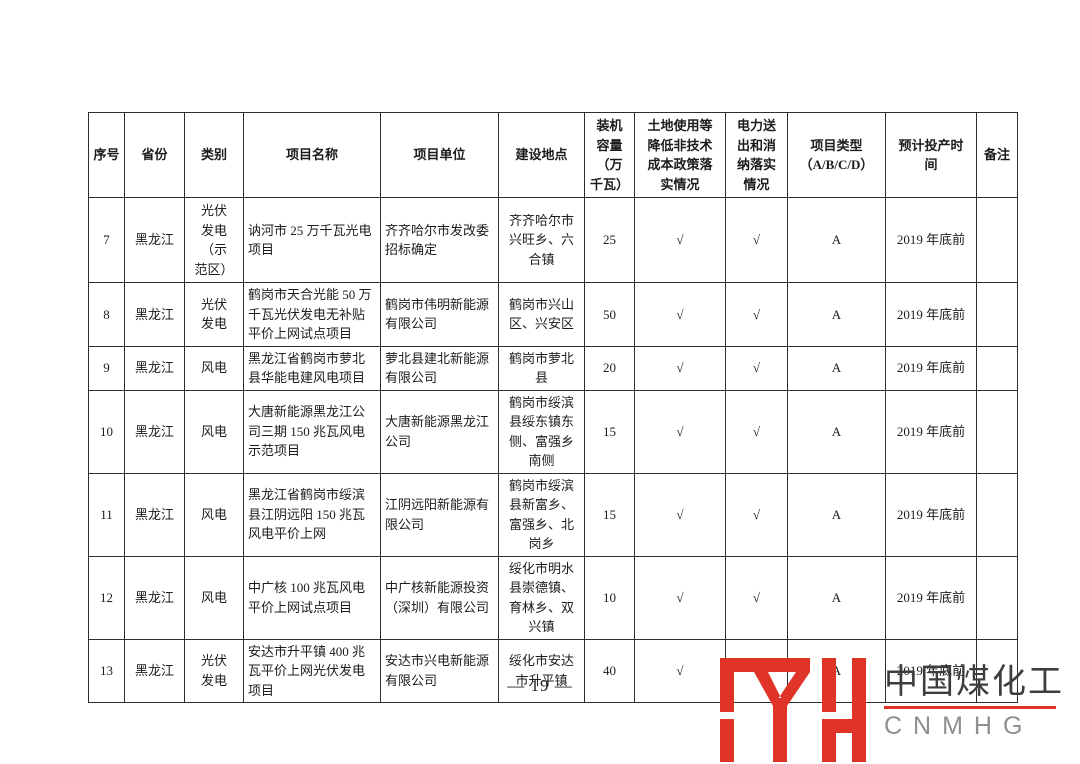  Describe the element at coordinates (541, 240) in the screenshot. I see `cell-location: 齐齐哈尔市兴旺乡、六合镇` at that location.